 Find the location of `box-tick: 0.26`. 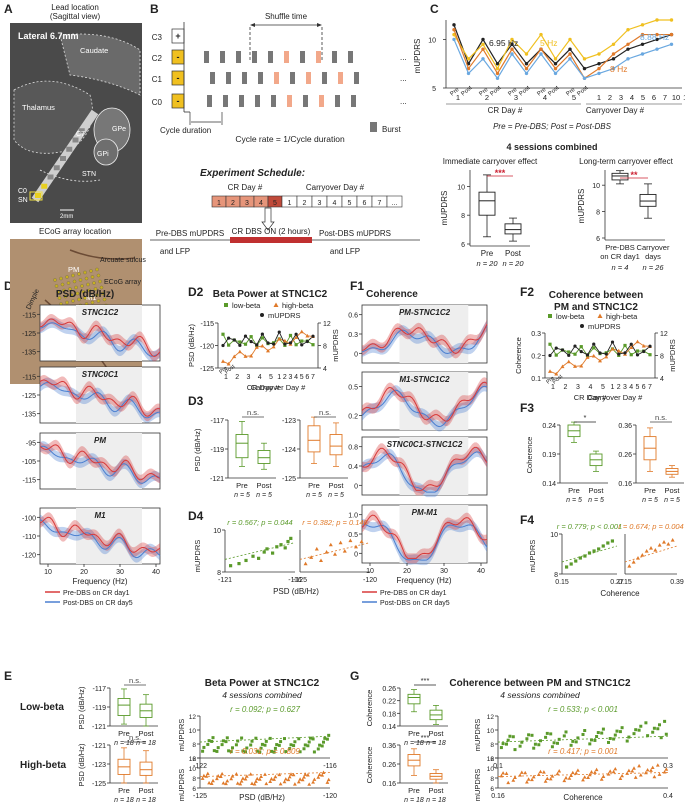

box-tick: 0.26 is located at coordinates (625, 455).